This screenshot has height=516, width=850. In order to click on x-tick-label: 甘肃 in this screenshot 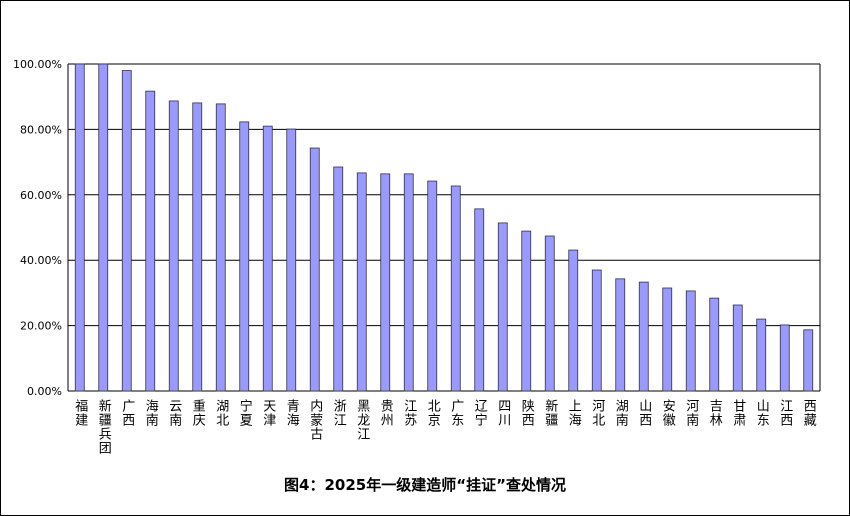, I will do `click(738, 413)`.